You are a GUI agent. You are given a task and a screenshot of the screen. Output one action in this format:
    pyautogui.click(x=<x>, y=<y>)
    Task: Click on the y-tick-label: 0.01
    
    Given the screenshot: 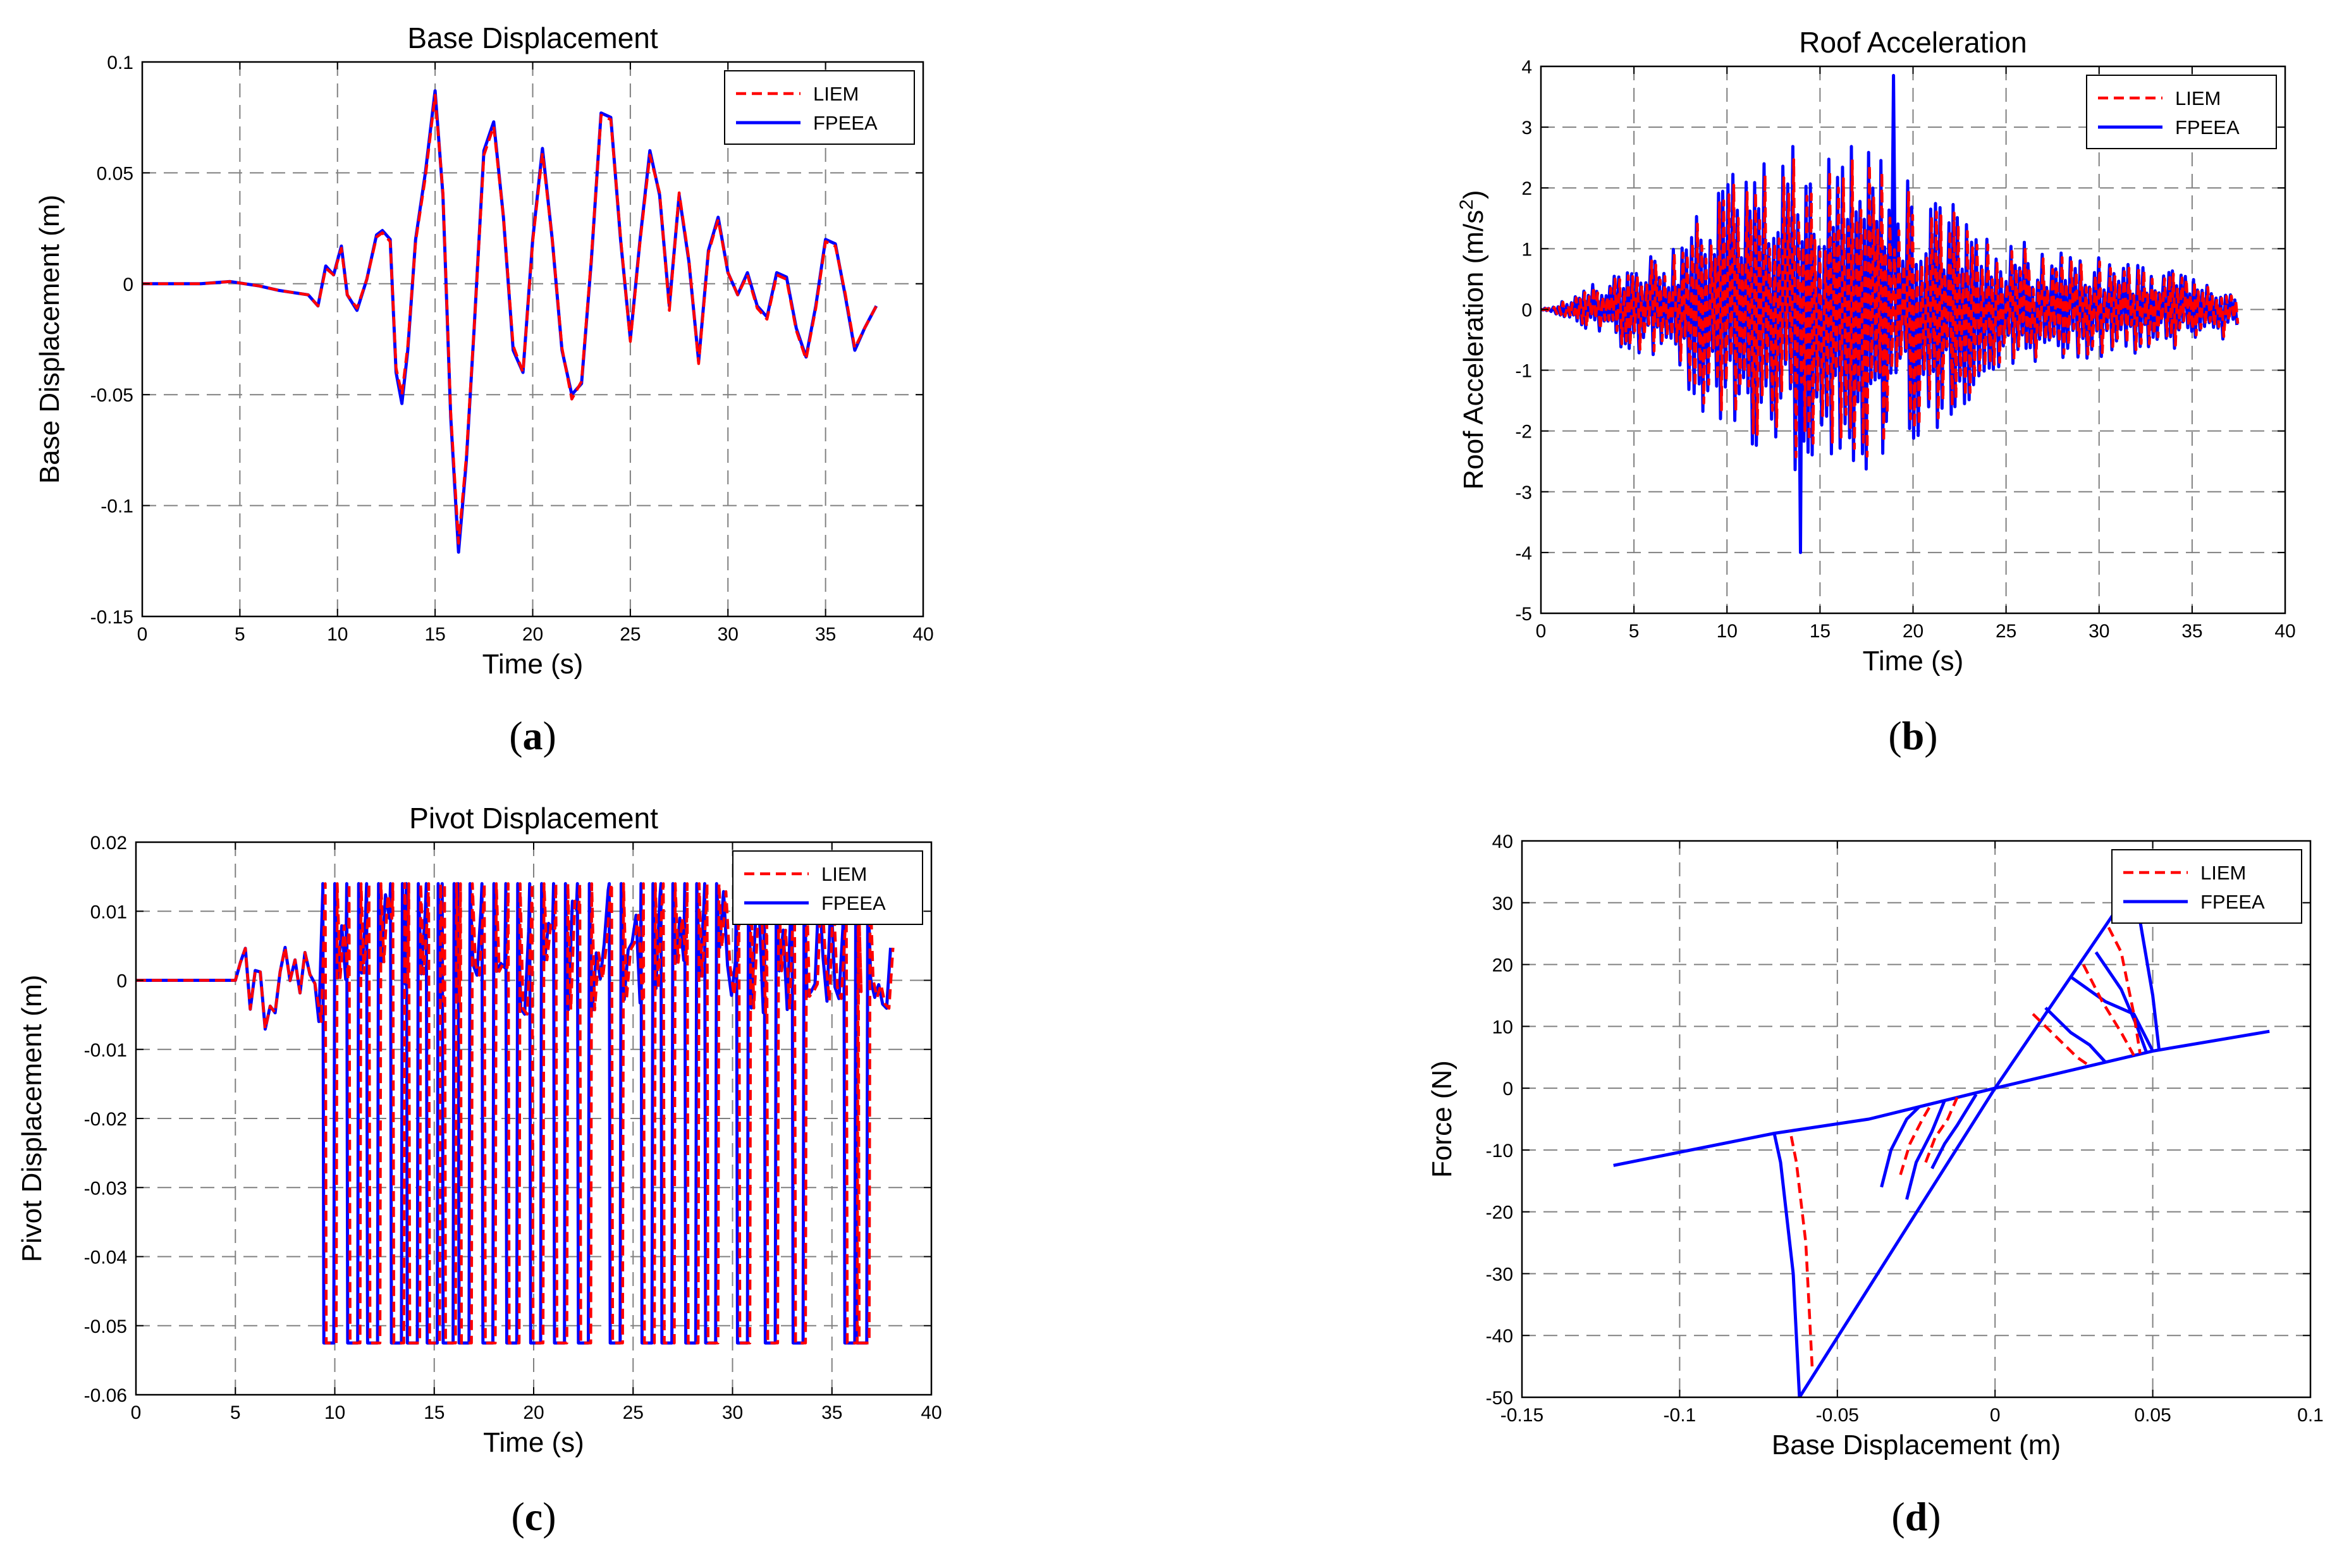 What is the action you would take?
    pyautogui.click(x=108, y=912)
    